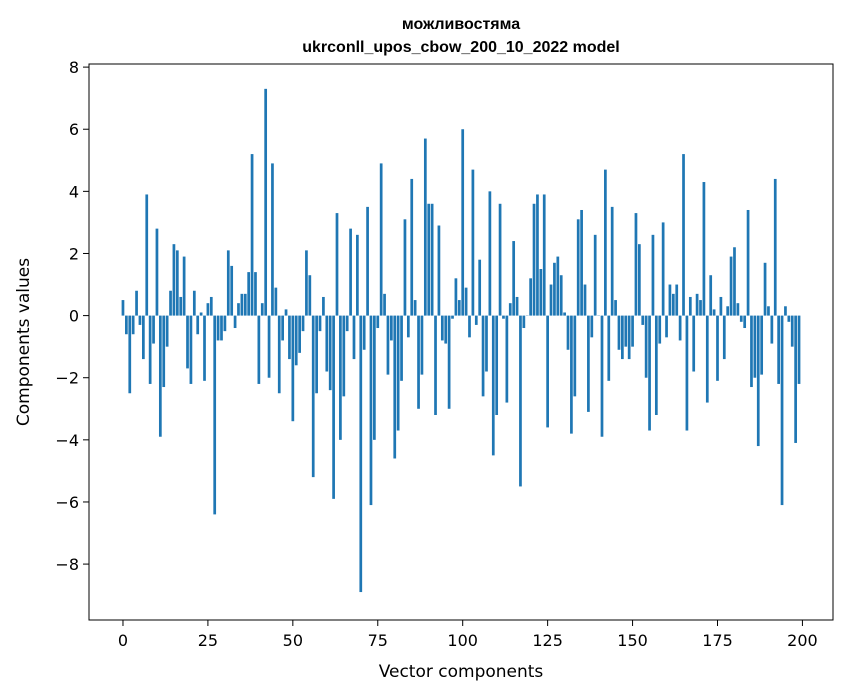 The height and width of the screenshot is (696, 847). I want to click on y-tick-label: 2, so click(74, 253).